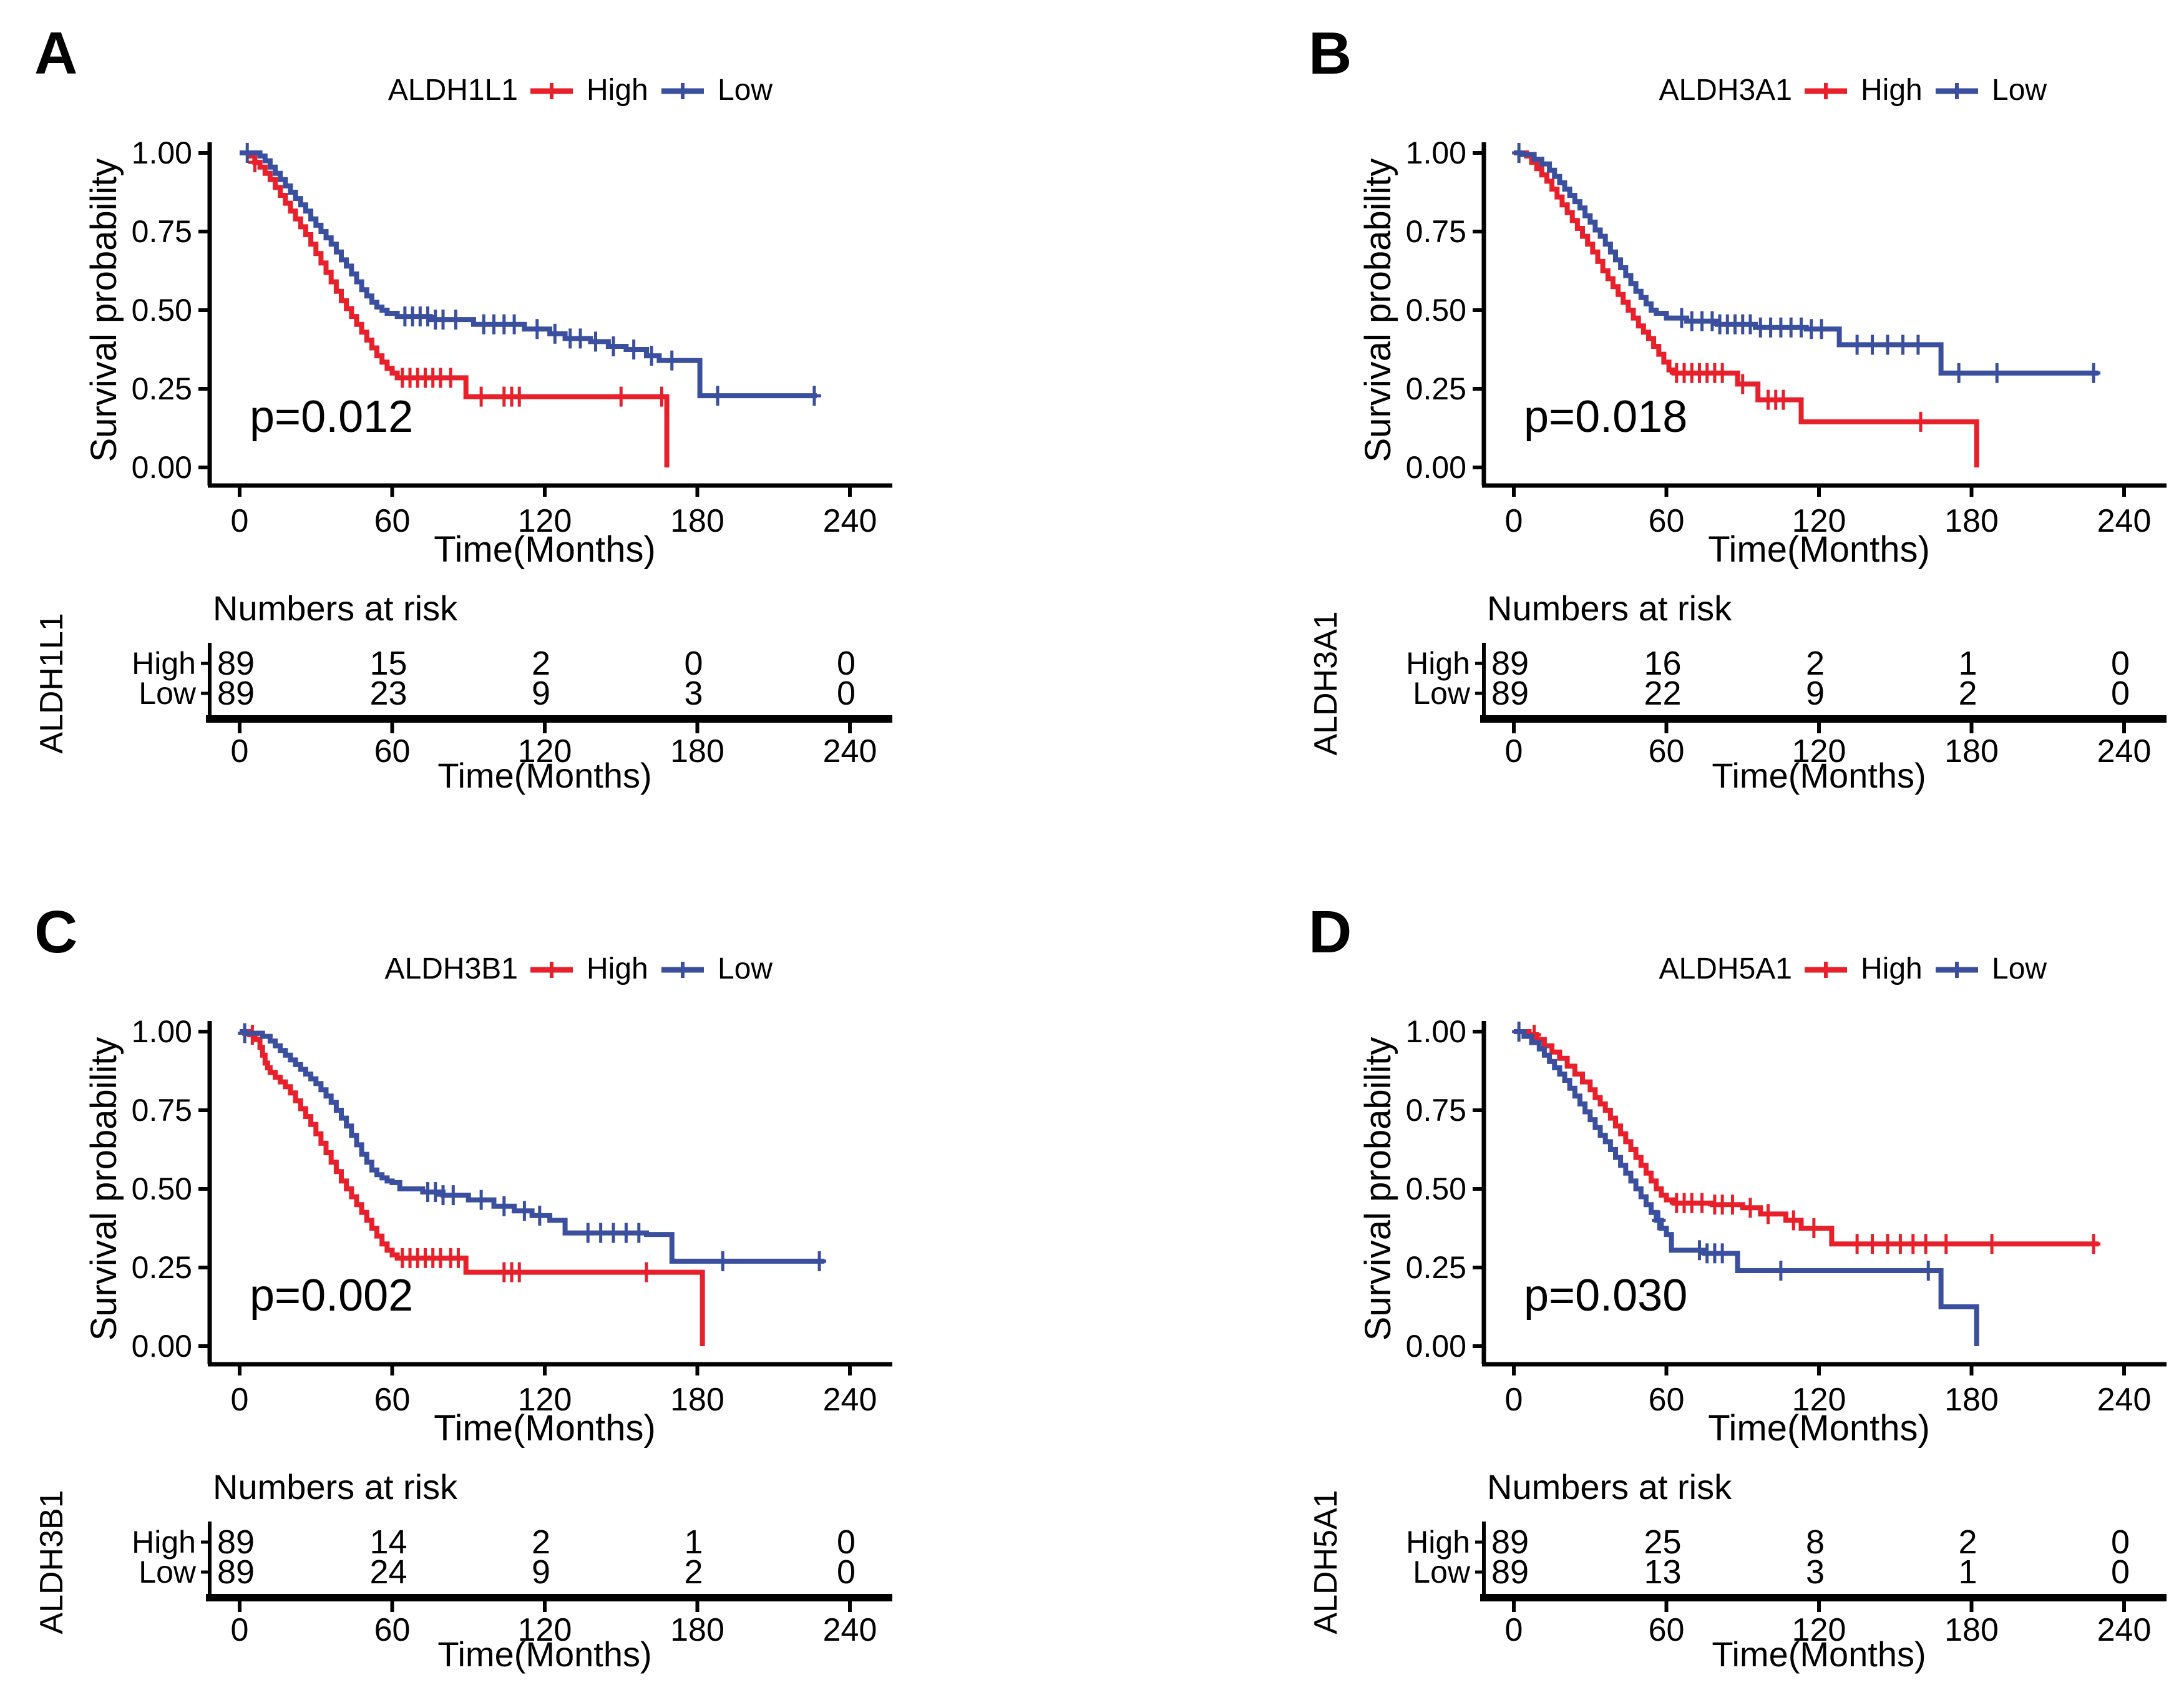 The height and width of the screenshot is (1705, 2184). What do you see at coordinates (55, 53) in the screenshot?
I see `panel-letter: A` at bounding box center [55, 53].